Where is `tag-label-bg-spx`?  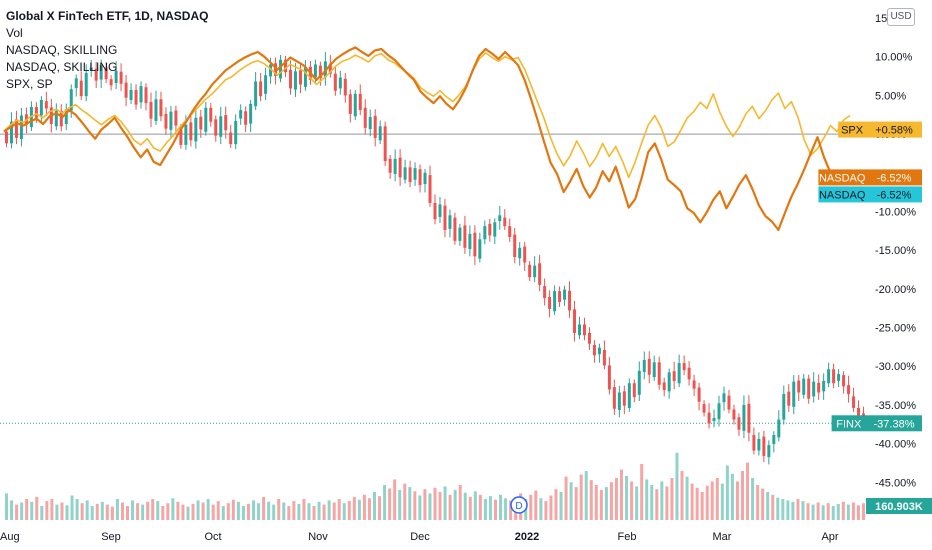 tag-label-bg-spx is located at coordinates (852, 129).